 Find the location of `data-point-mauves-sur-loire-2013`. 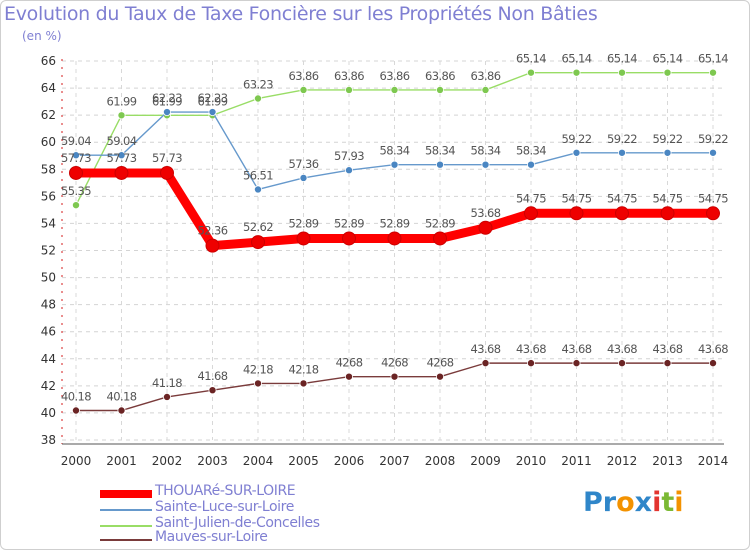

data-point-mauves-sur-loire-2013 is located at coordinates (667, 363).